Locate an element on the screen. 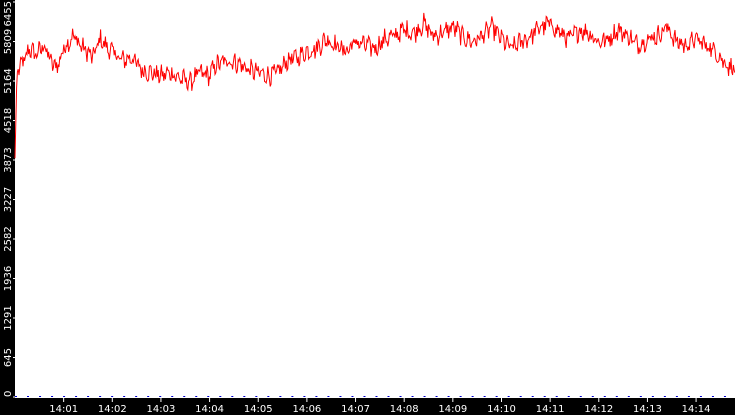  x-tick-label: 14:02 is located at coordinates (112, 409).